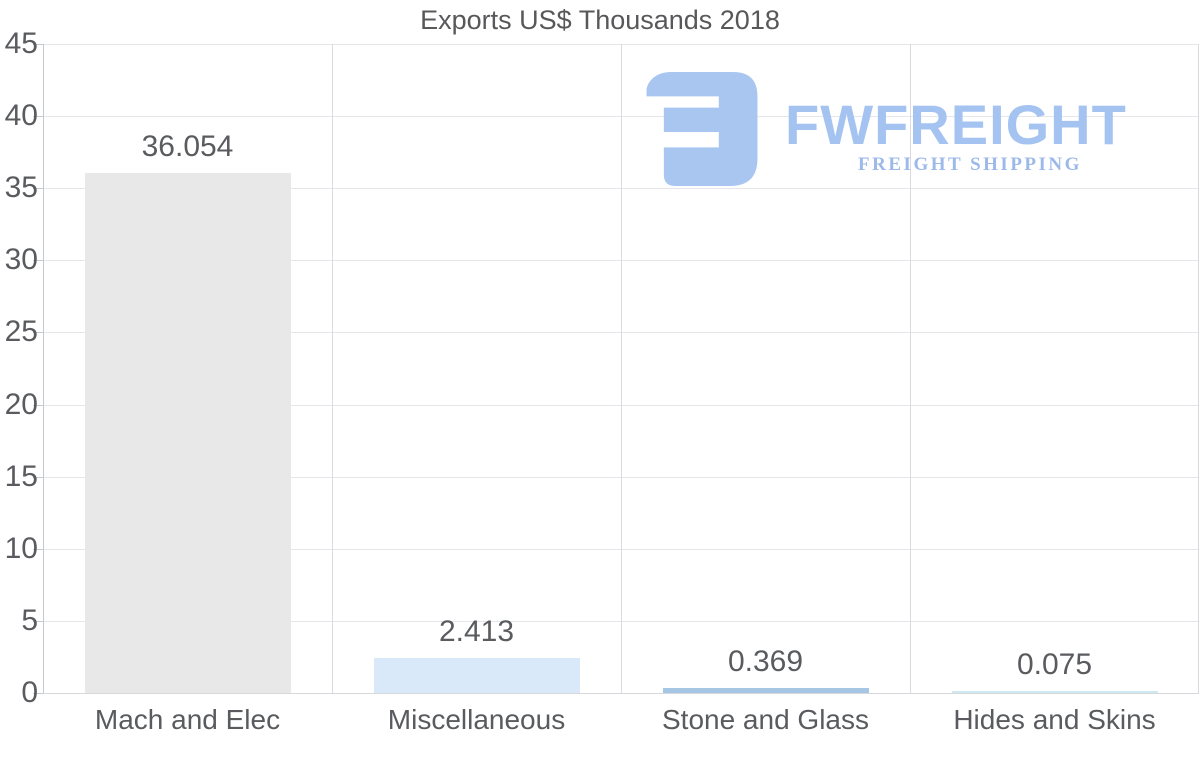 This screenshot has height=763, width=1200. Describe the element at coordinates (765, 661) in the screenshot. I see `bar-value-label-stone-and-glass: 0.369` at that location.